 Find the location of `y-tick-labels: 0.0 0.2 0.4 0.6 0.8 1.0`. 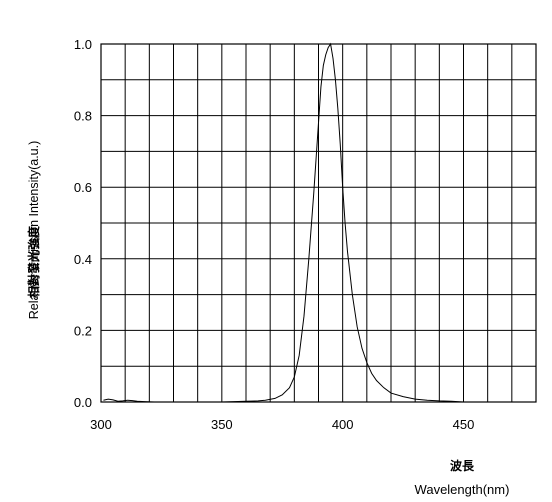

y-tick-labels: 0.0 0.2 0.4 0.6 0.8 1.0 is located at coordinates (83, 223).